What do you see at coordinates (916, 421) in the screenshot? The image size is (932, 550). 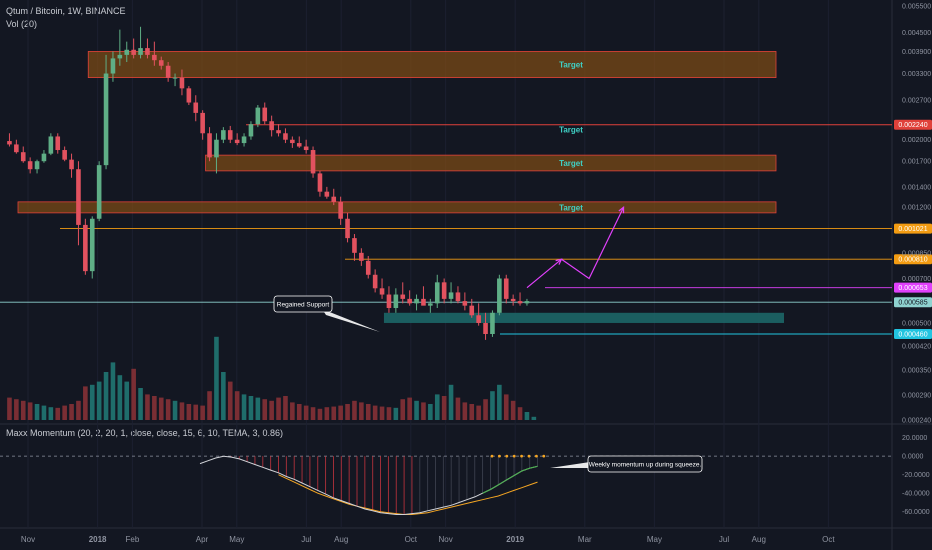 I see `price-tick-label: 0.000240` at bounding box center [916, 421].